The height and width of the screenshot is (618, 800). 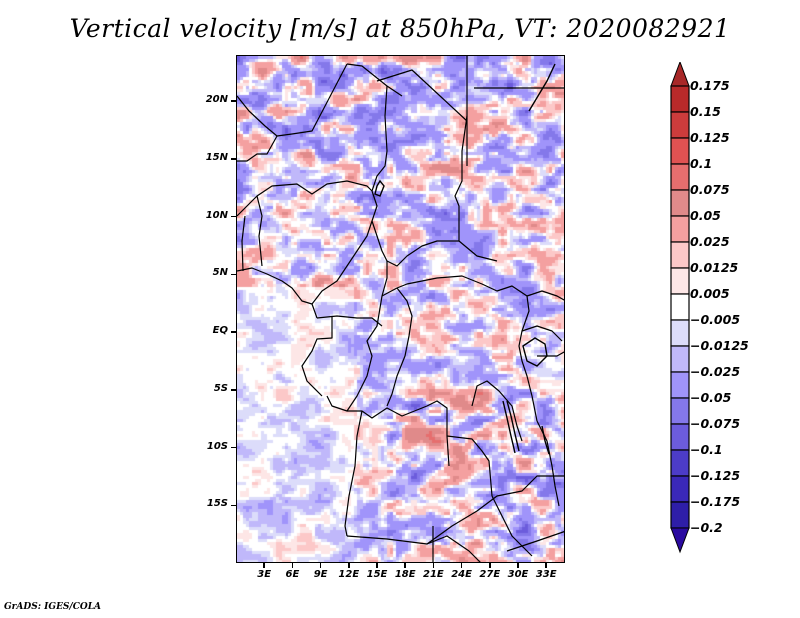 I want to click on border-algeria-niger, so click(x=292, y=100).